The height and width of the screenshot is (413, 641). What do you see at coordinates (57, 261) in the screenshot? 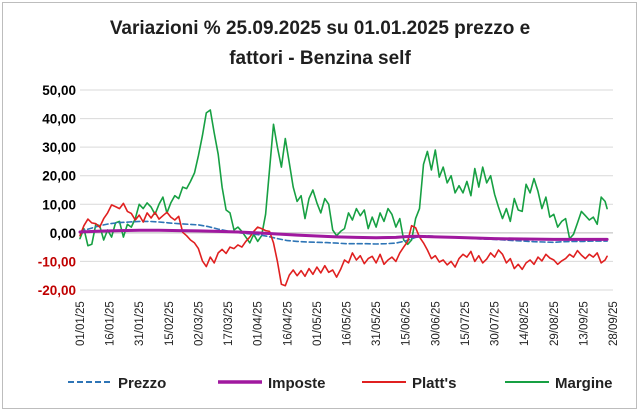
I see `y-tick-label: -10,00` at bounding box center [57, 261].